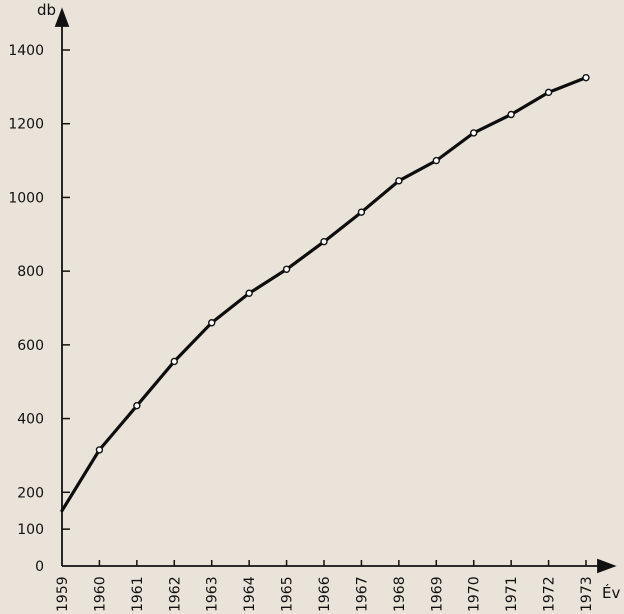  Describe the element at coordinates (475, 594) in the screenshot. I see `x-tick-label: 1970` at that location.